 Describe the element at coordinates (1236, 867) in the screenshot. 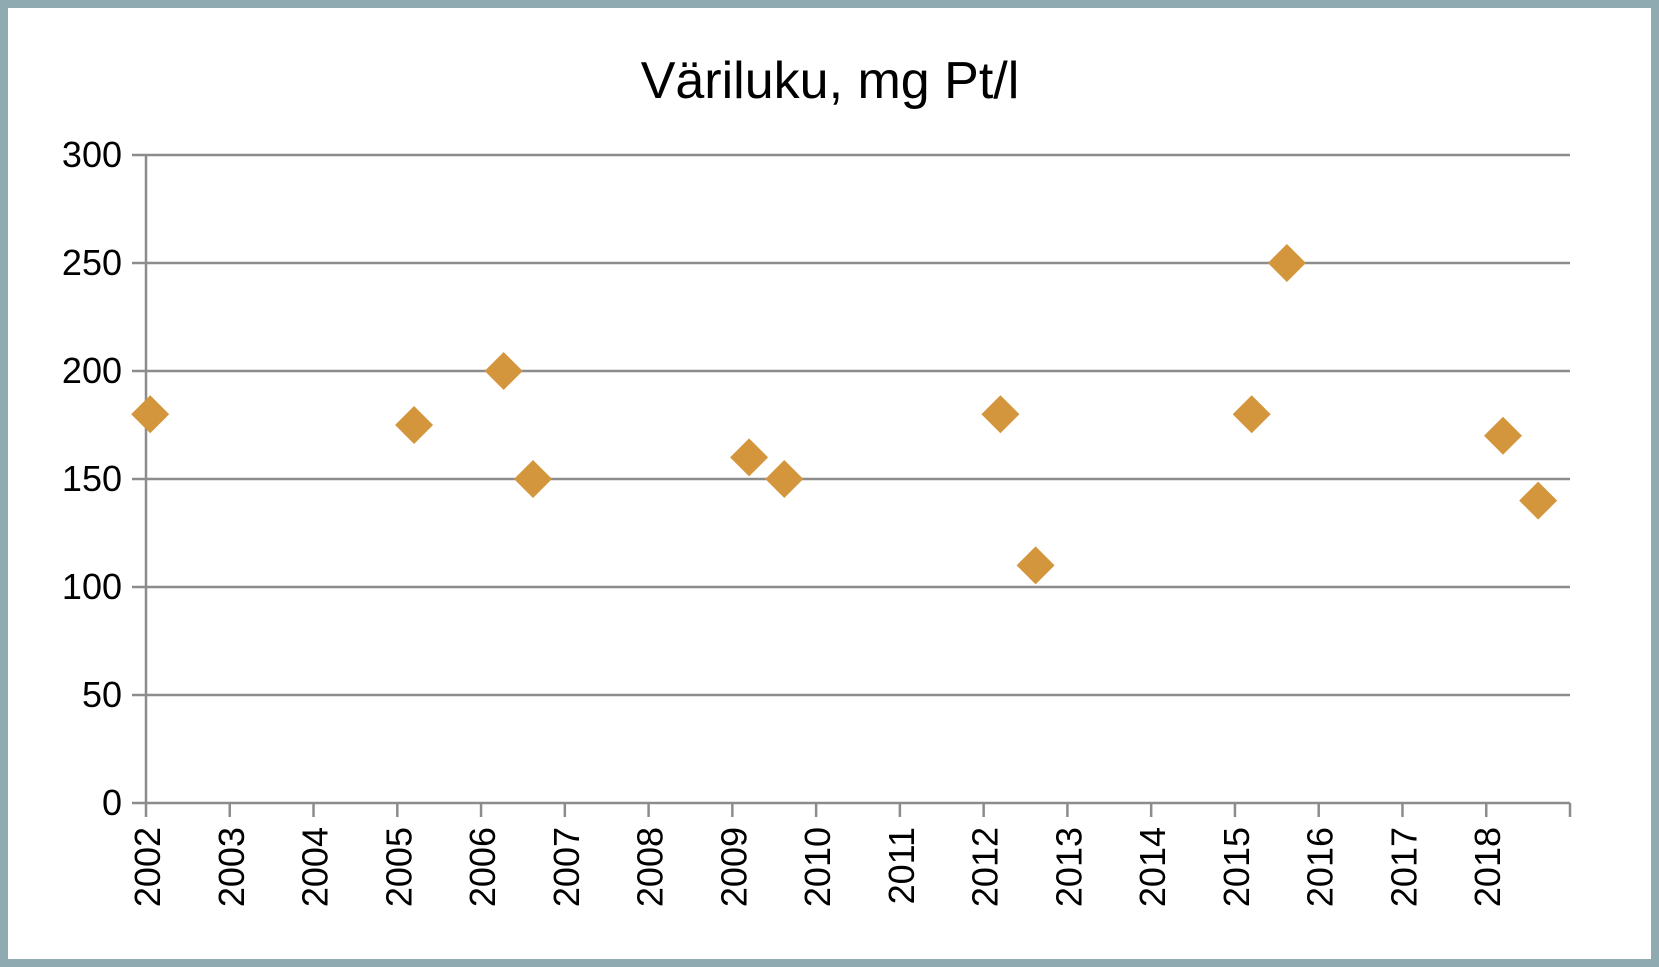

I see `x-tick-label-2015: 2015` at that location.